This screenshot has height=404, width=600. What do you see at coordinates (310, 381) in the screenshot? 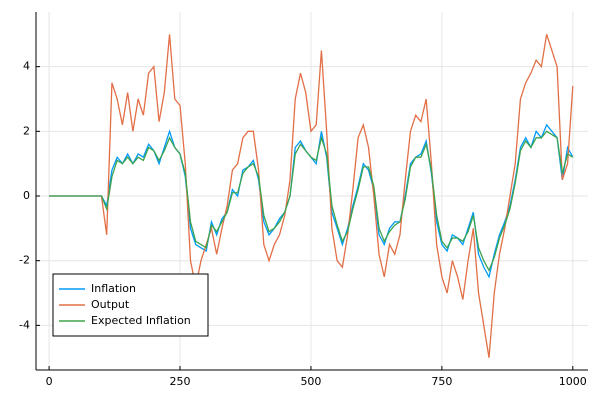
I see `x-tick-label: 500` at bounding box center [310, 381].